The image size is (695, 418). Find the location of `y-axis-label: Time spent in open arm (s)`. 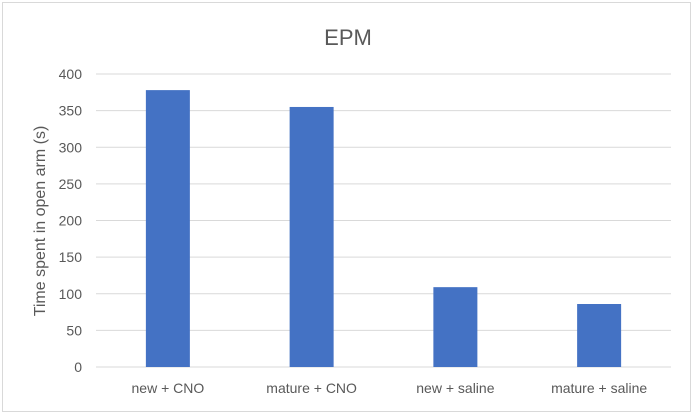

y-axis-label: Time spent in open arm (s) is located at coordinates (40, 221).